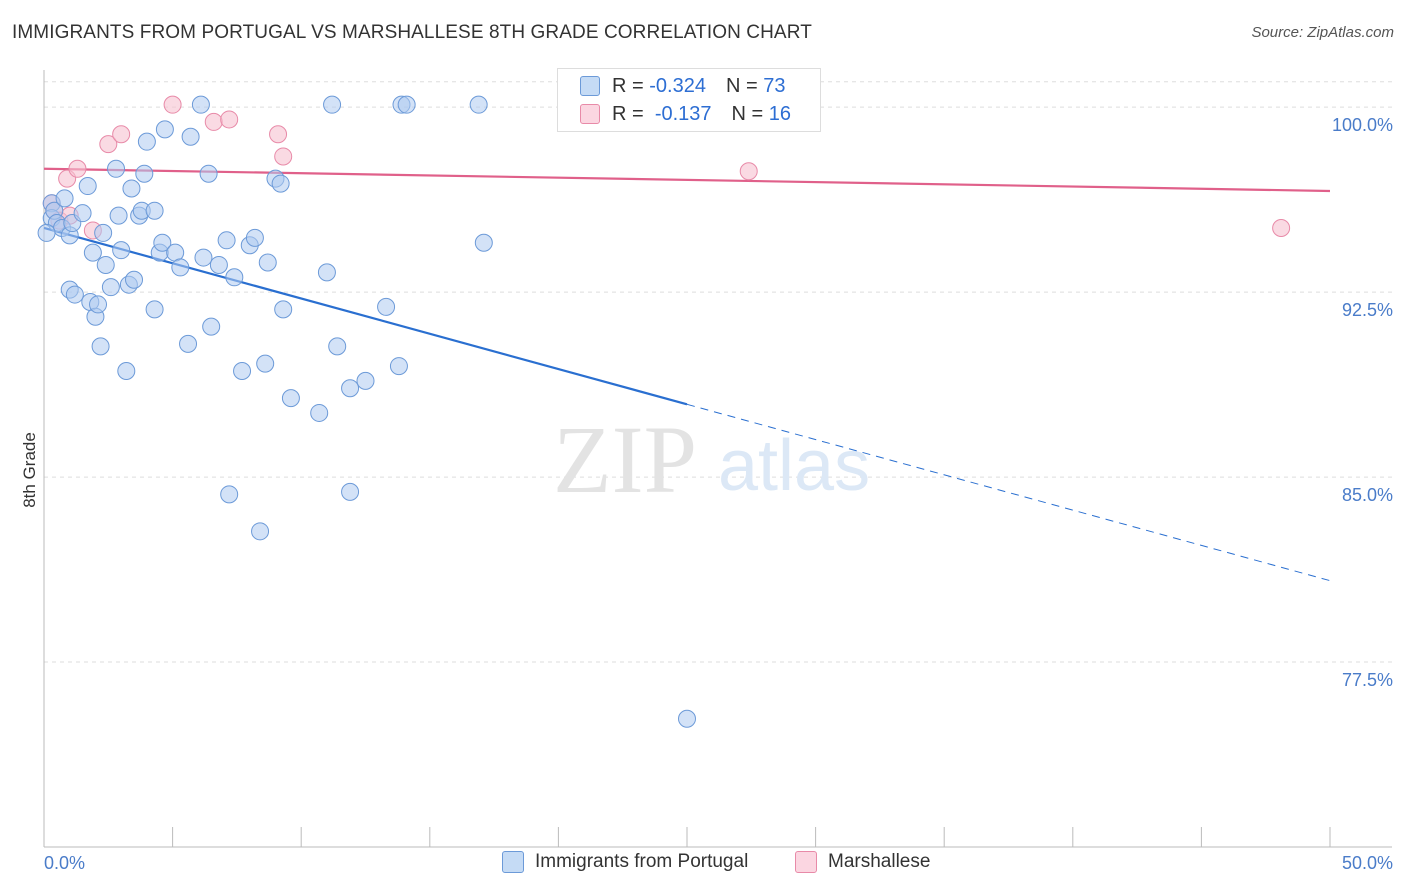  I want to click on stats-legend: R = -0.324 N = 73 R = -0.137 N = 16, so click(689, 100).